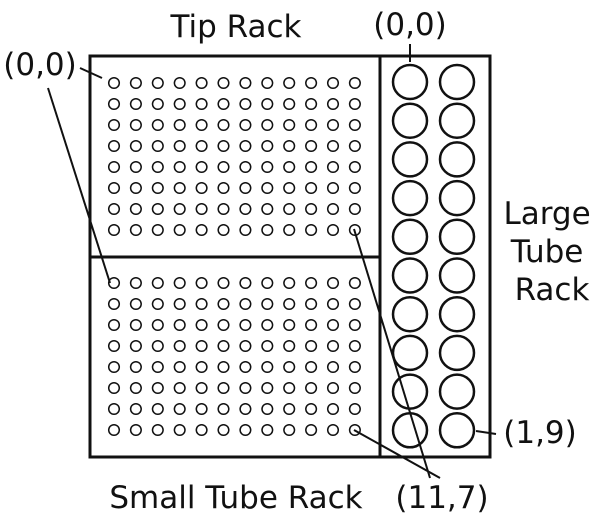 Image resolution: width=600 pixels, height=522 pixels. I want to click on small-end-coordinate: (11,7), so click(441, 498).